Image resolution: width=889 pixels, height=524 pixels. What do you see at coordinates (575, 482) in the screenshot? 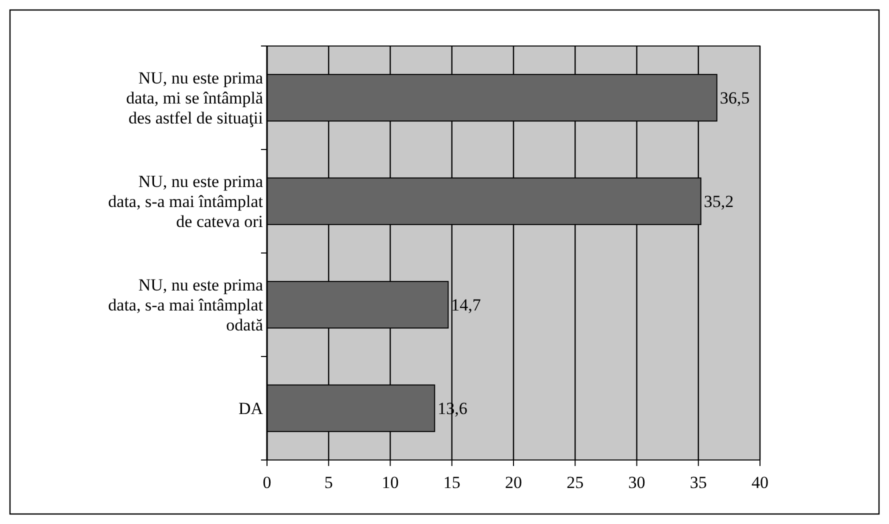
I see `x-tick-label: 25` at bounding box center [575, 482].